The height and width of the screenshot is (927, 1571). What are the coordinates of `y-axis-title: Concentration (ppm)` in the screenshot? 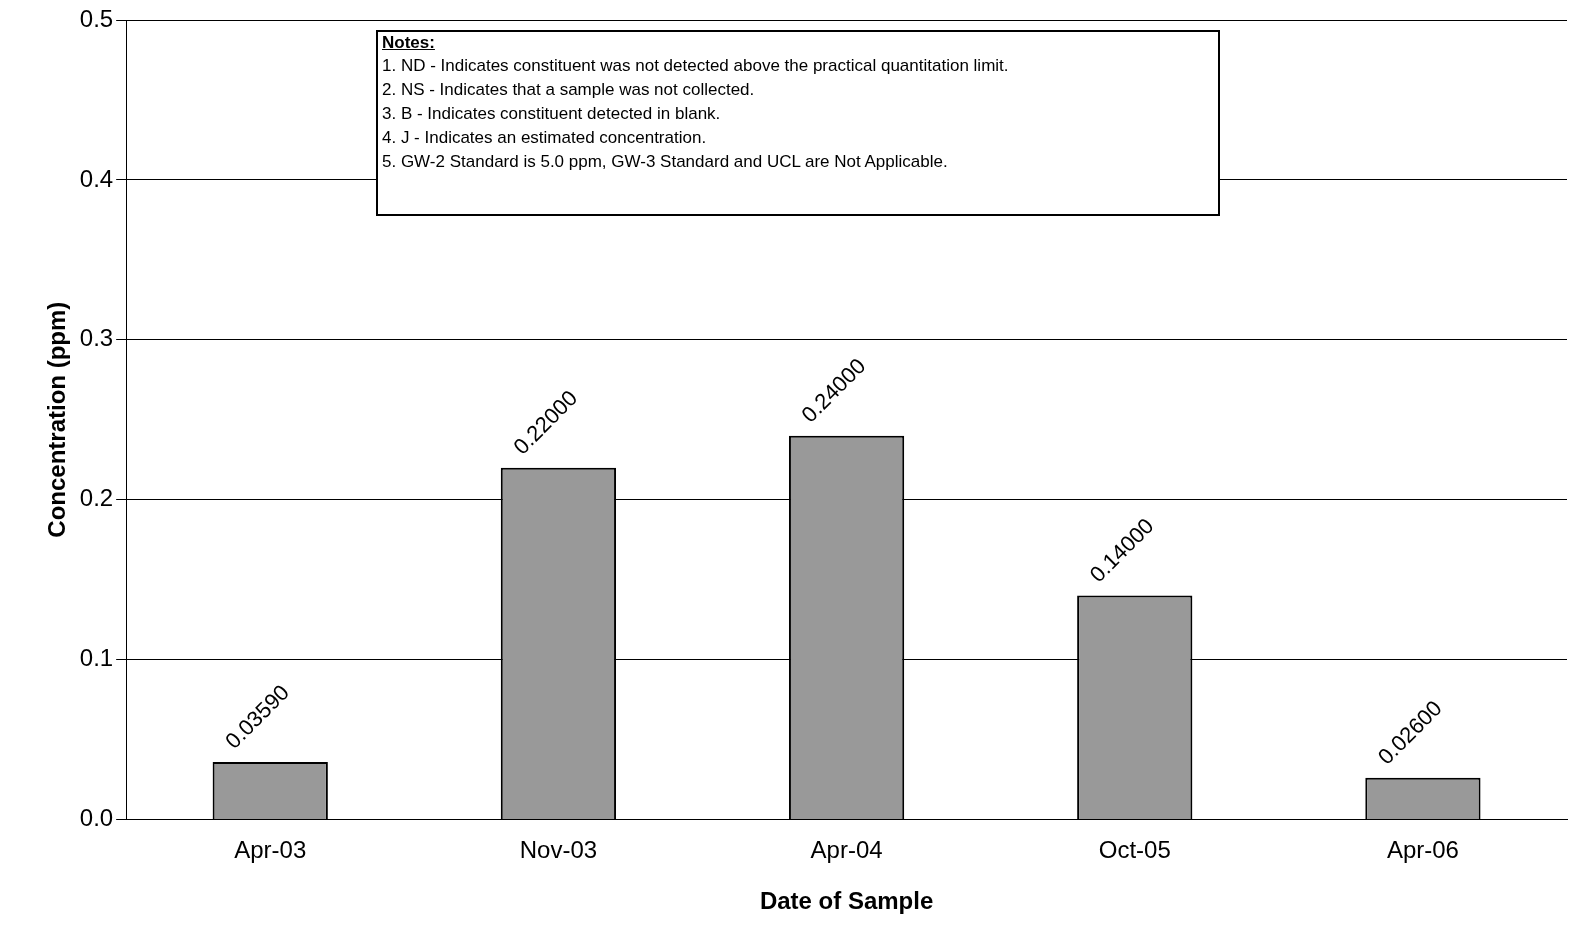 It's located at (57, 419).